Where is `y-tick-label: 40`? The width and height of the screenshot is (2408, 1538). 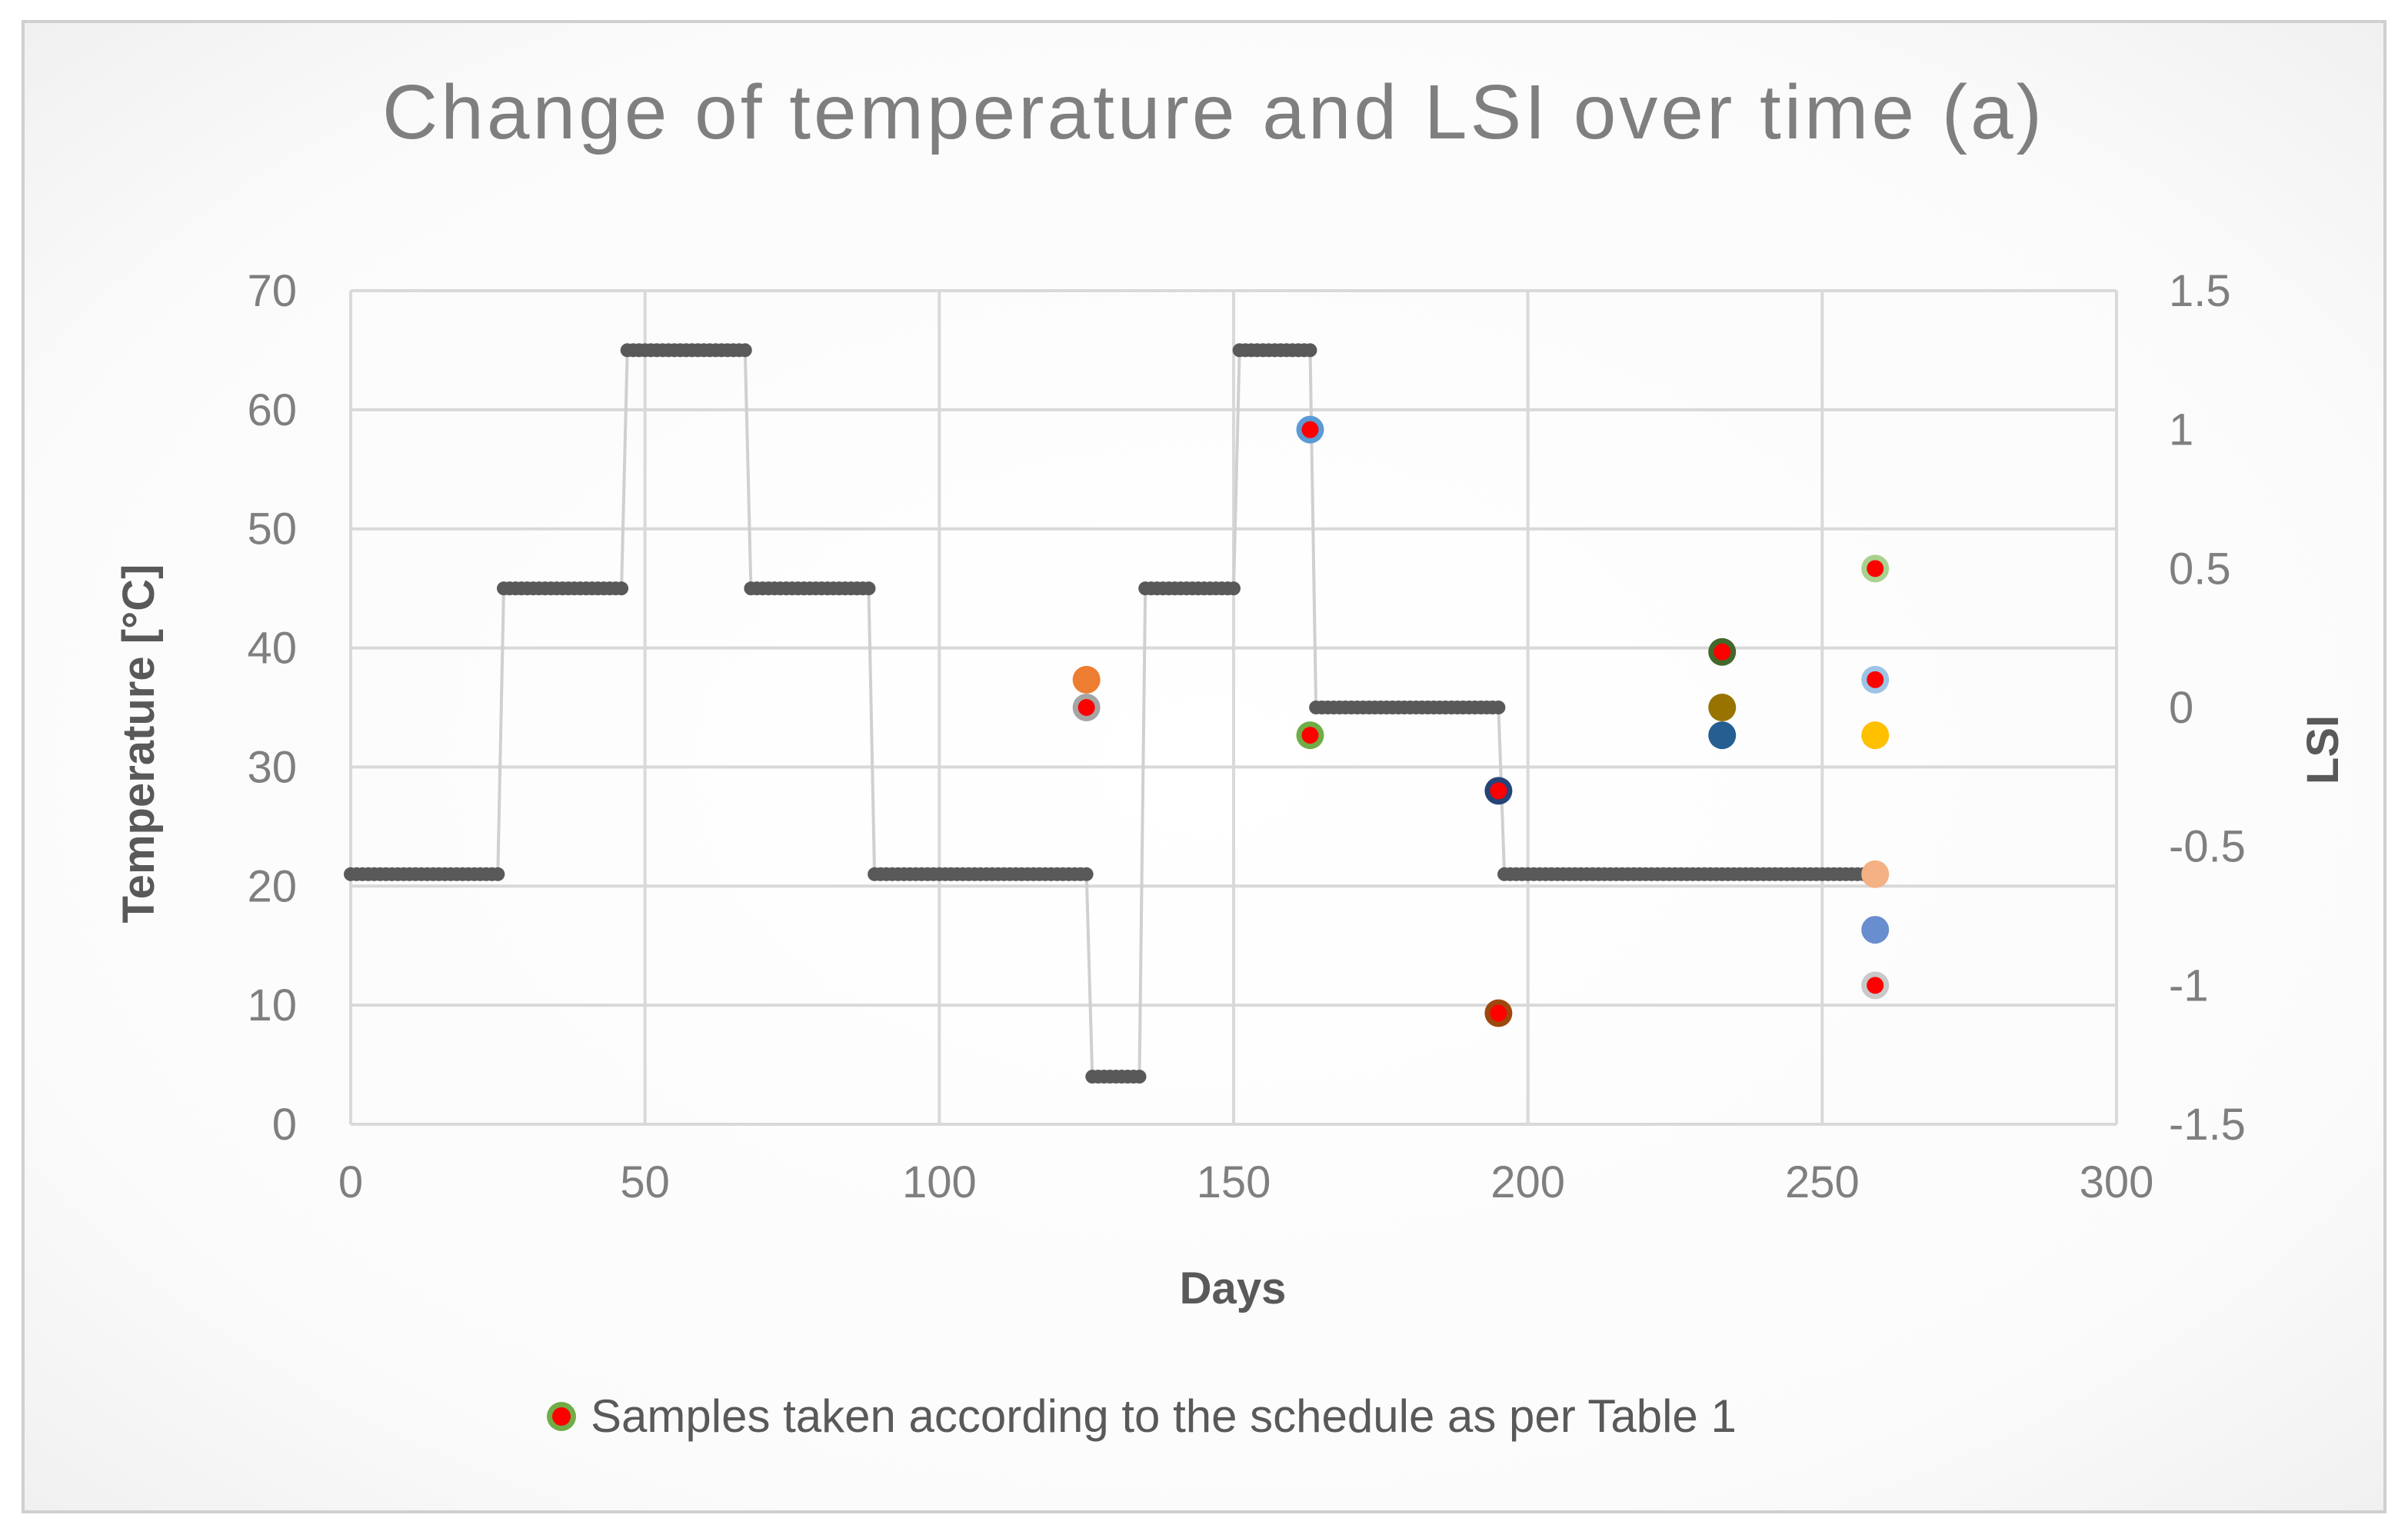
y-tick-label: 40 is located at coordinates (272, 649).